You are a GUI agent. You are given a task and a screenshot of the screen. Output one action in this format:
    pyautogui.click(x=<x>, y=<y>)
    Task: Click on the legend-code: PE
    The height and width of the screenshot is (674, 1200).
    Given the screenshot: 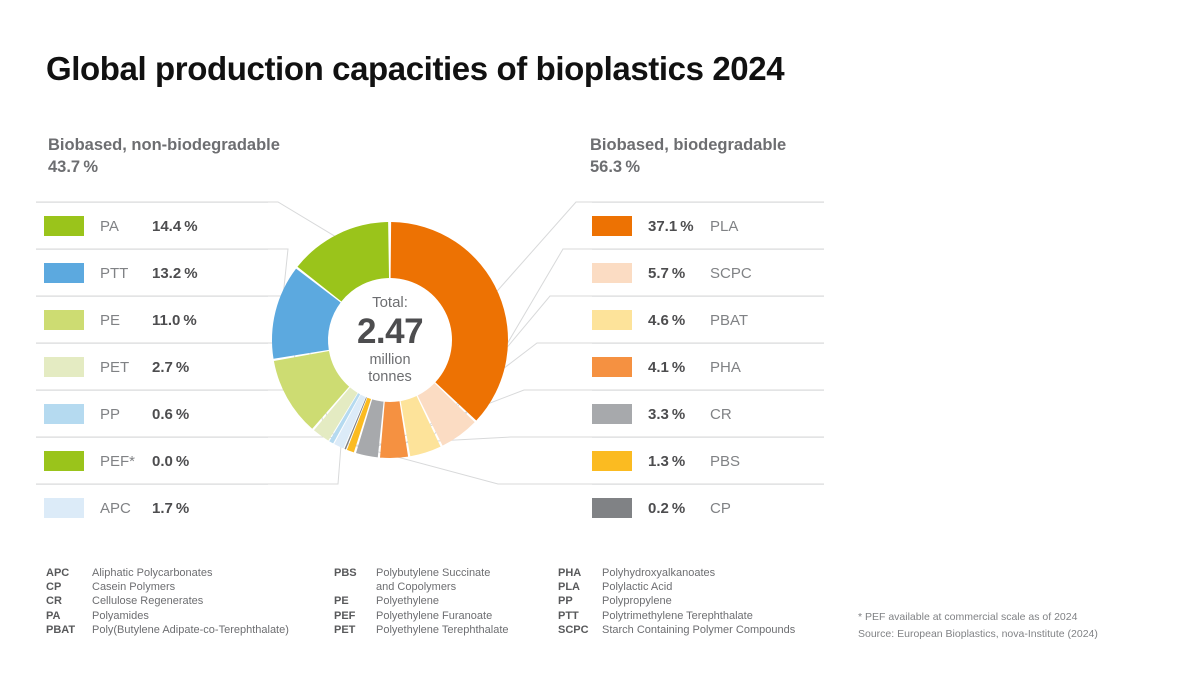 What is the action you would take?
    pyautogui.click(x=110, y=320)
    